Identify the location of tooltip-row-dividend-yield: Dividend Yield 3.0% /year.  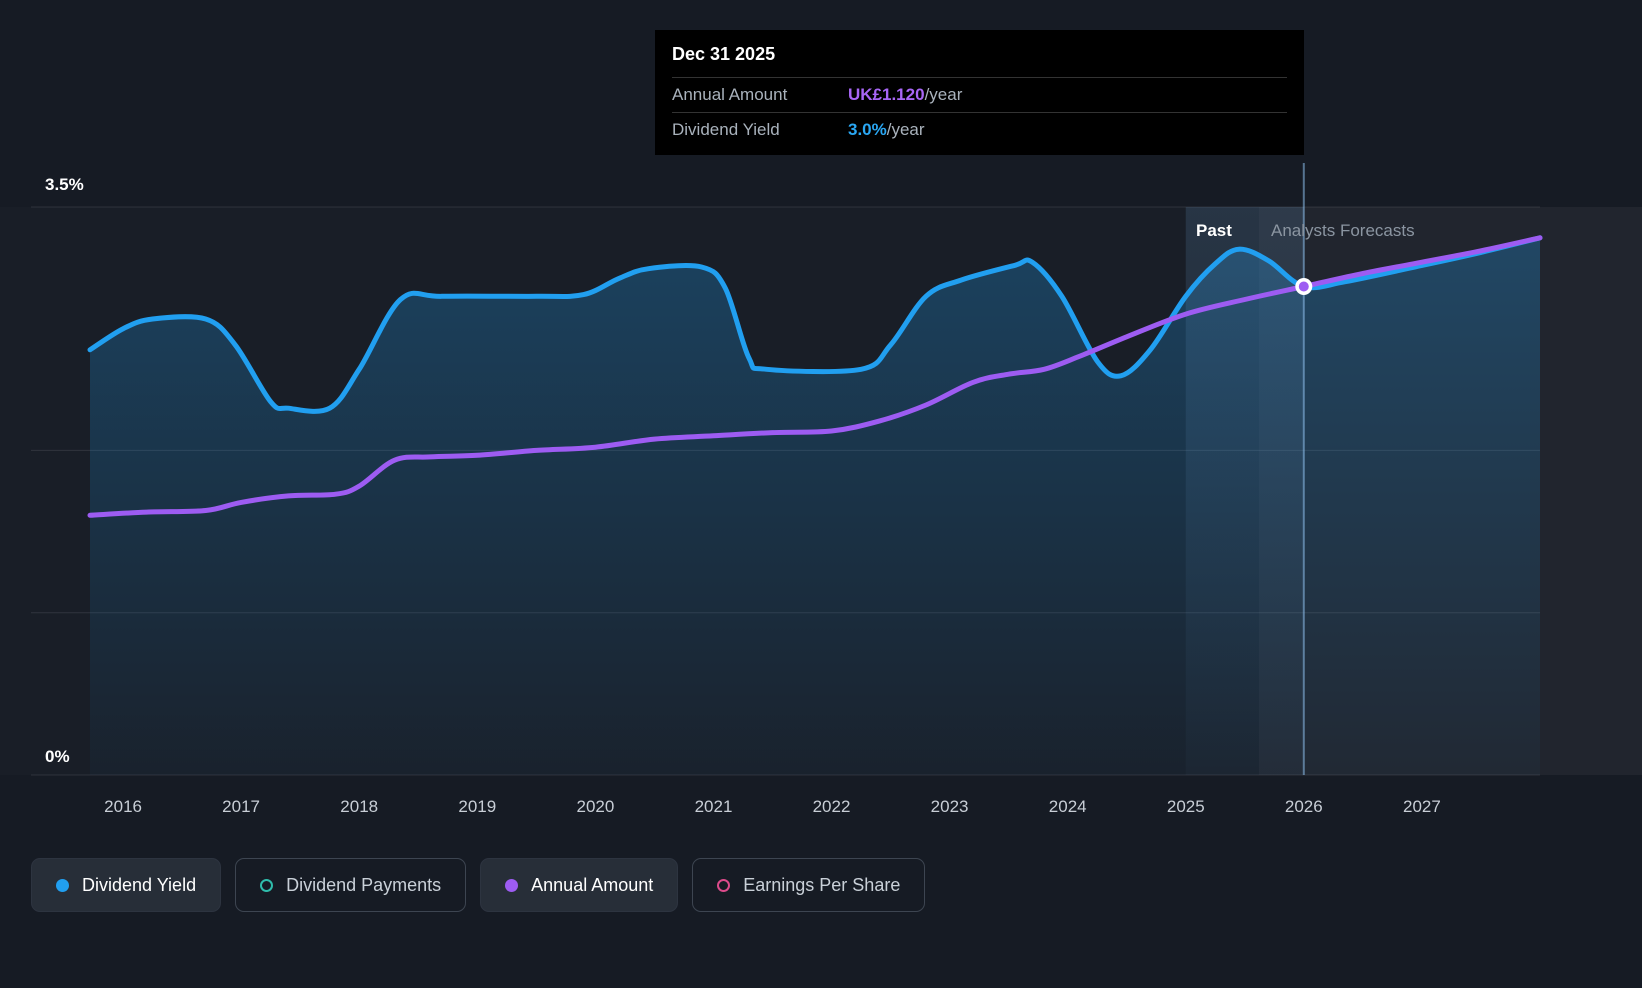
(979, 129).